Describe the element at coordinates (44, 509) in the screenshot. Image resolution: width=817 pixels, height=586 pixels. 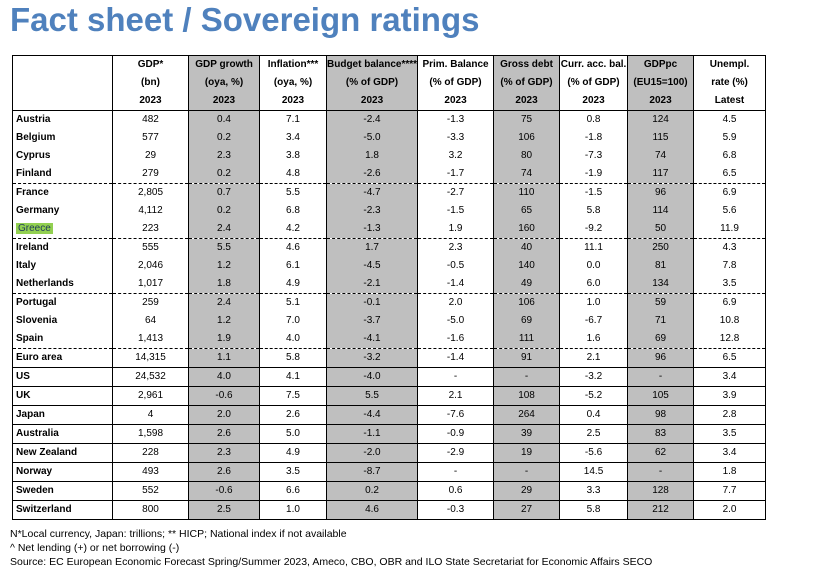
I see `country-label: Switzerland` at that location.